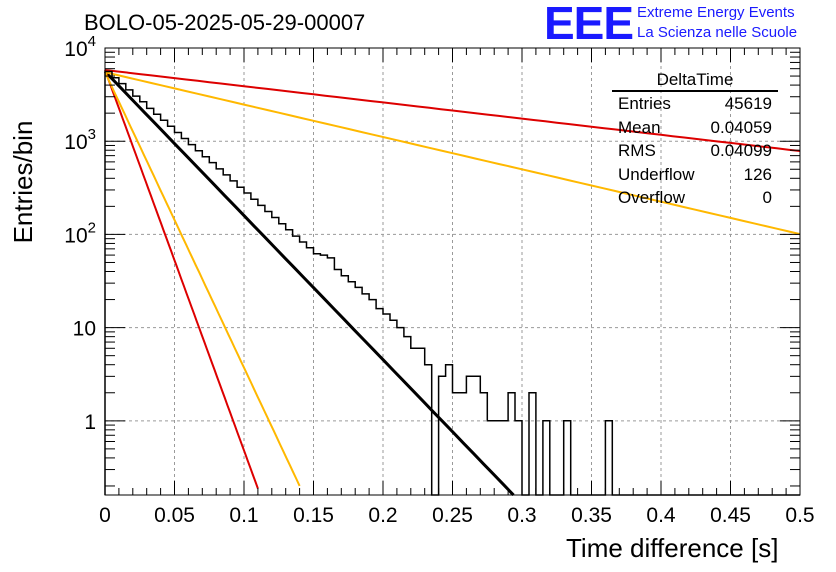 This screenshot has width=836, height=572. Describe the element at coordinates (591, 515) in the screenshot. I see `x-tick-label: 0.35` at that location.